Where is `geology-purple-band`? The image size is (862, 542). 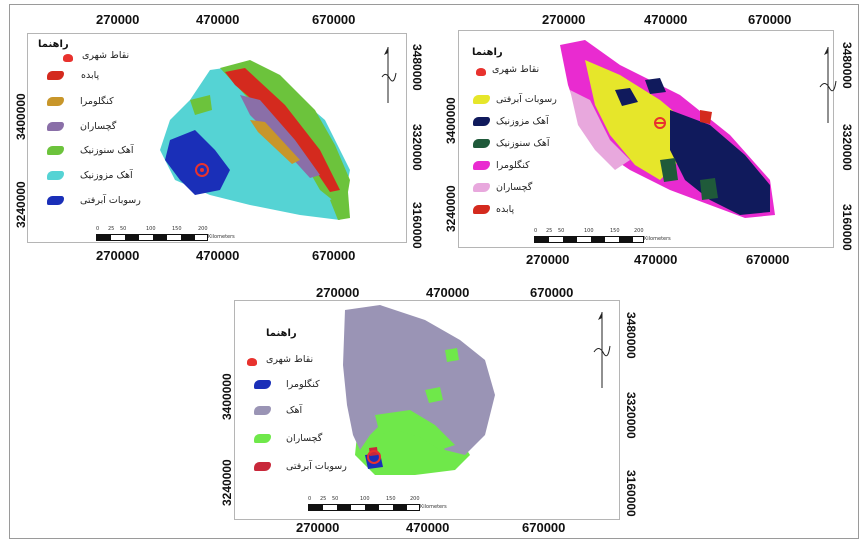 geology-purple-band is located at coordinates (280, 136).